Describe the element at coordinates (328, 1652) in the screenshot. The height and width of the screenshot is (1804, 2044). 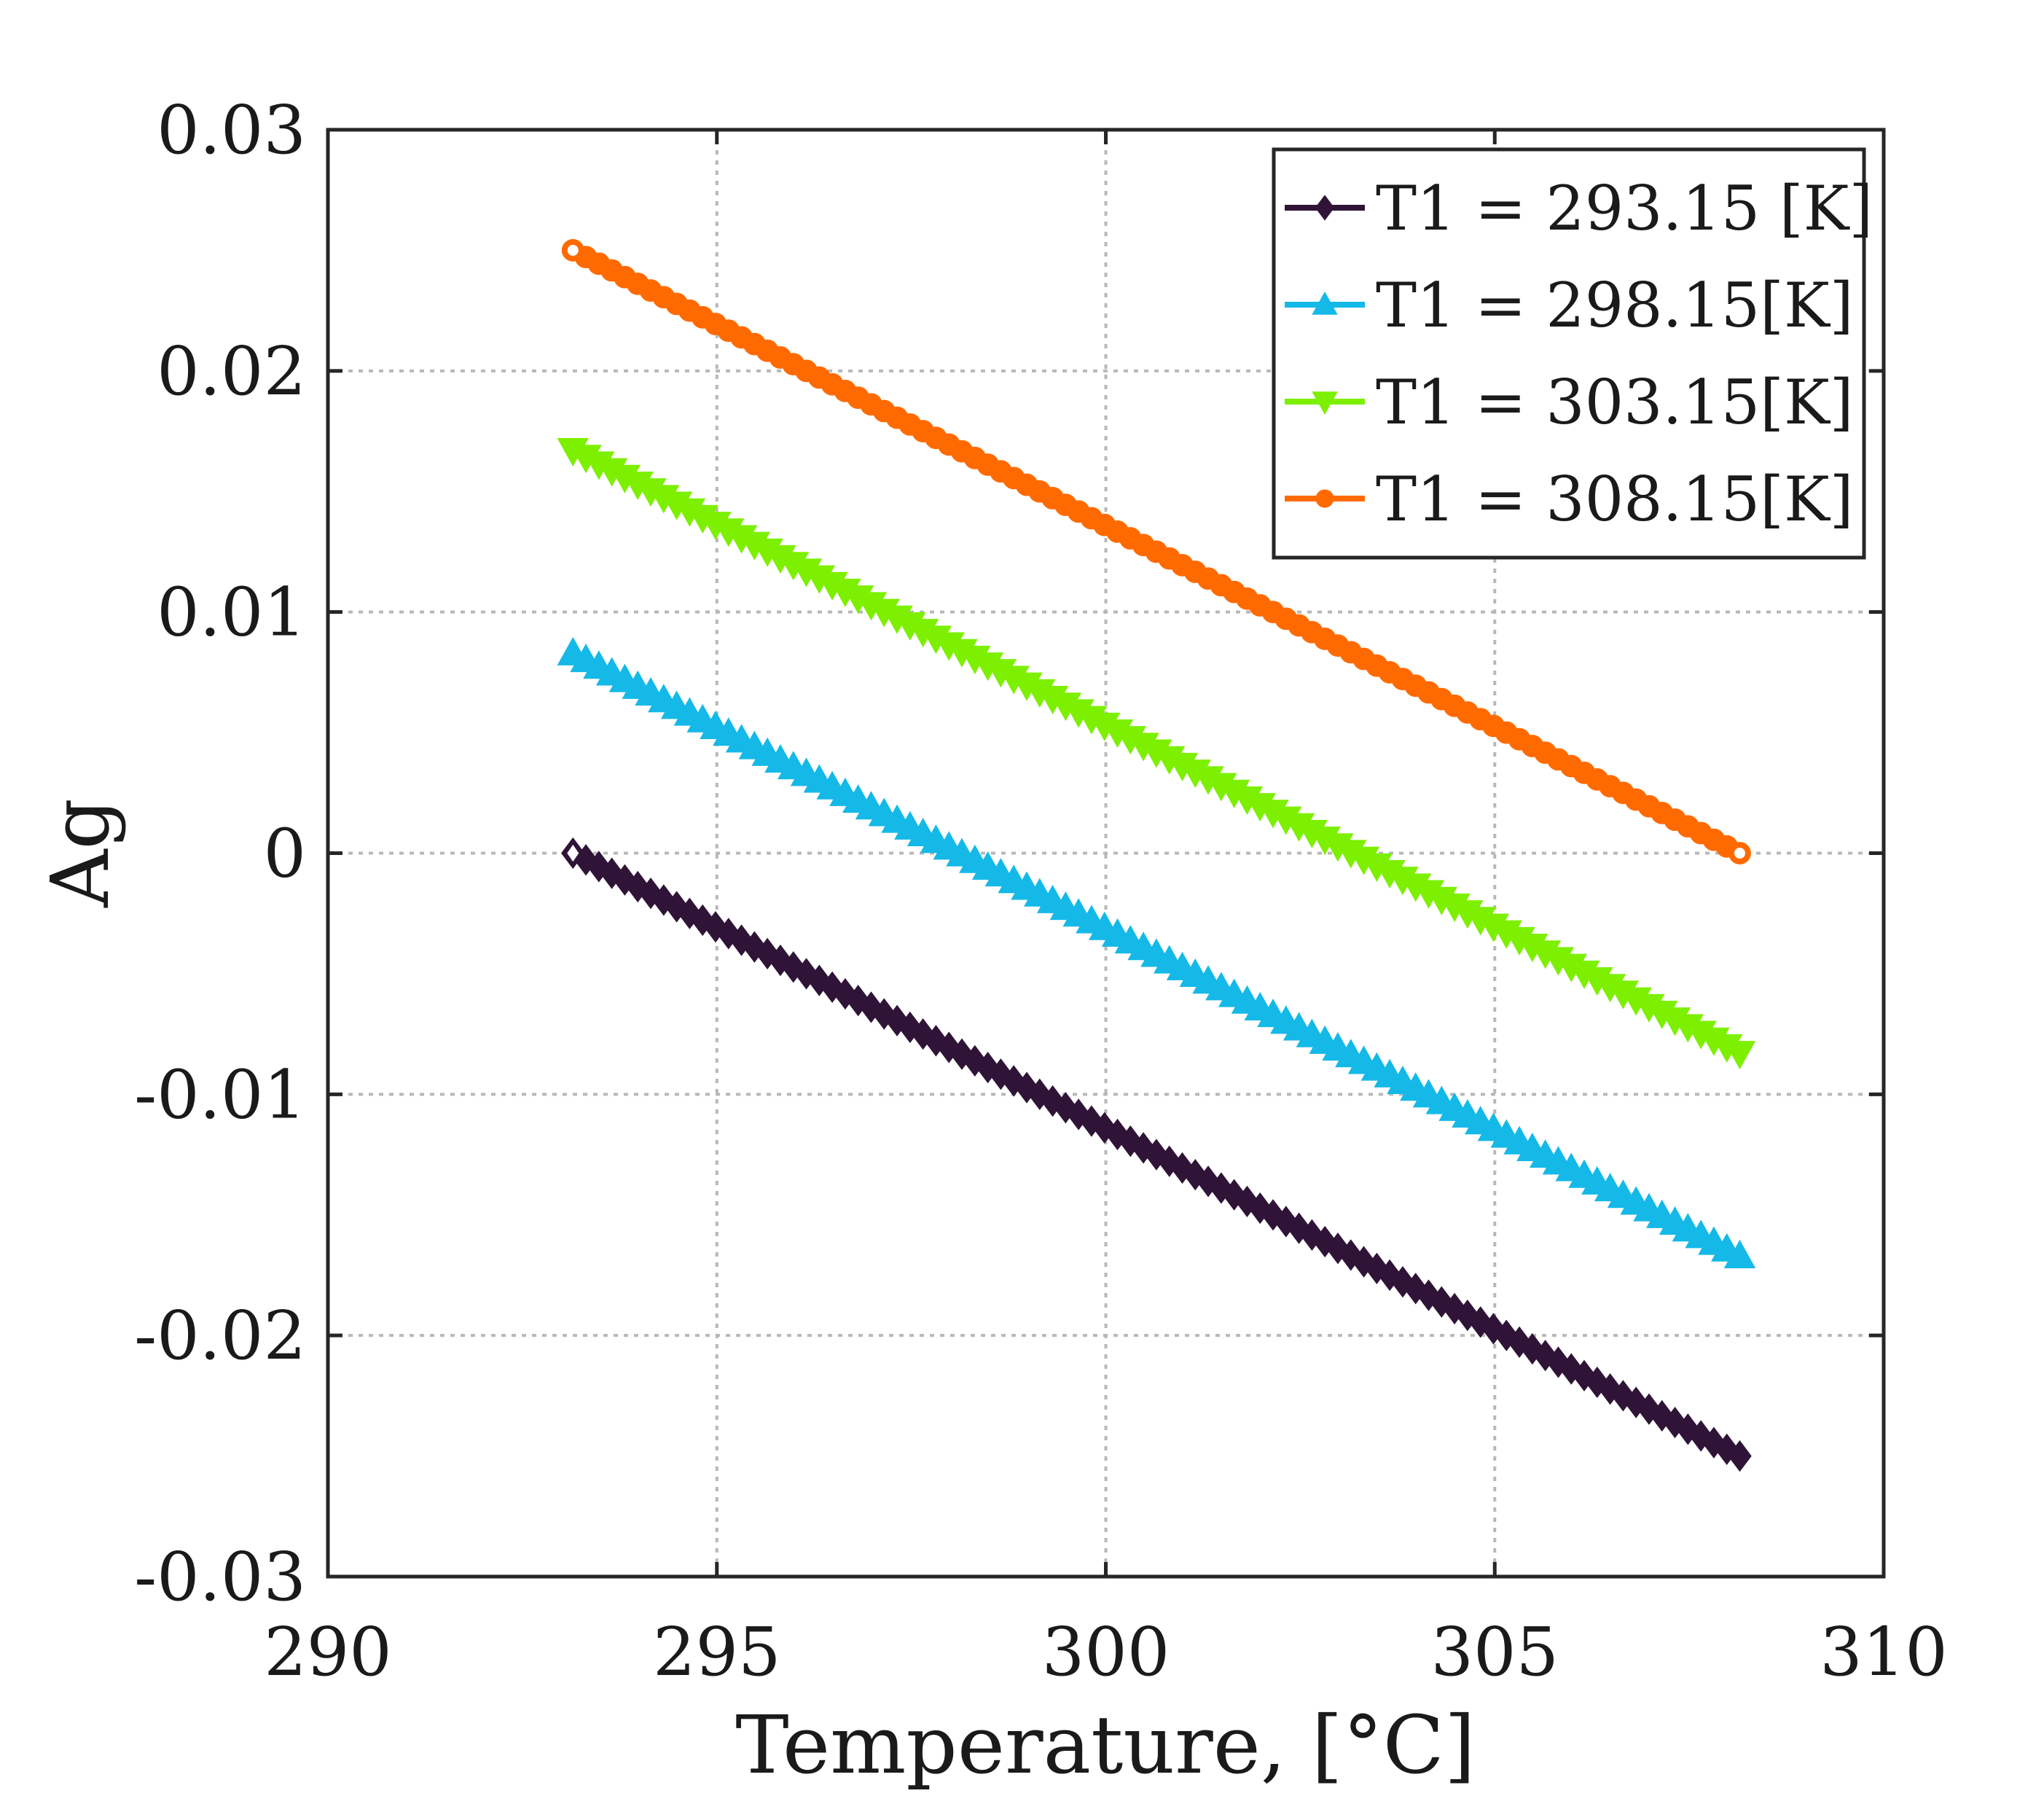
I see `x-tick-label: 290` at that location.